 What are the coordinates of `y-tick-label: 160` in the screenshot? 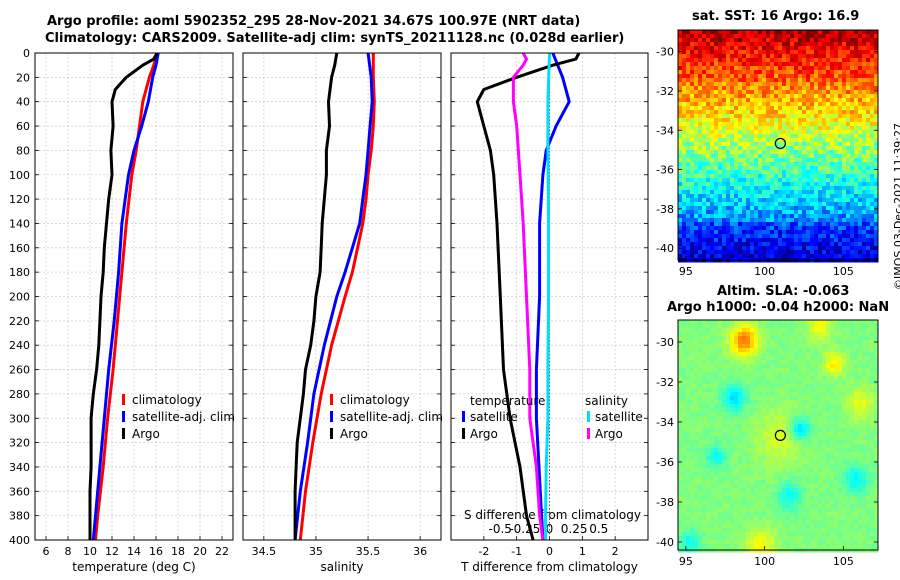 It's located at (19, 248).